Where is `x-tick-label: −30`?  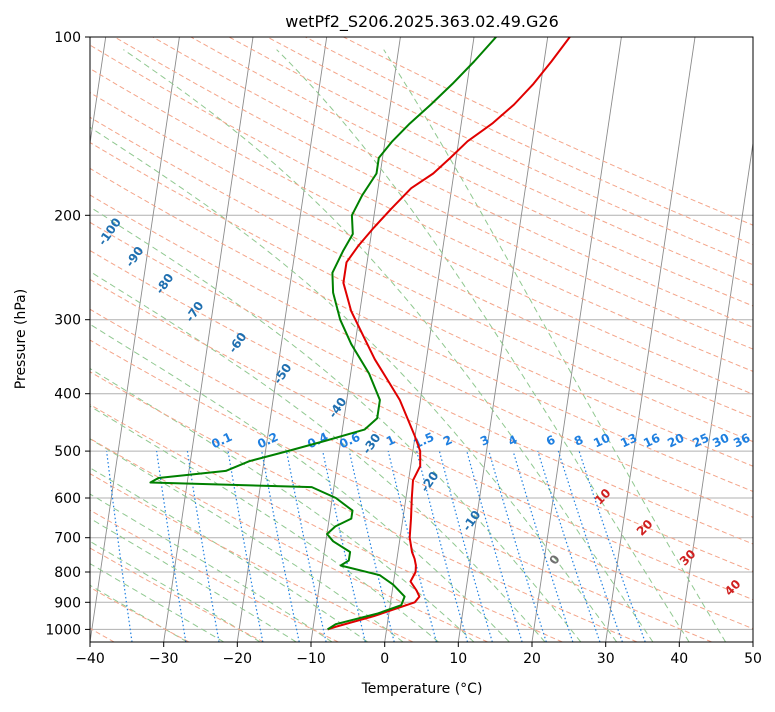 x-tick-label: −30 is located at coordinates (164, 659).